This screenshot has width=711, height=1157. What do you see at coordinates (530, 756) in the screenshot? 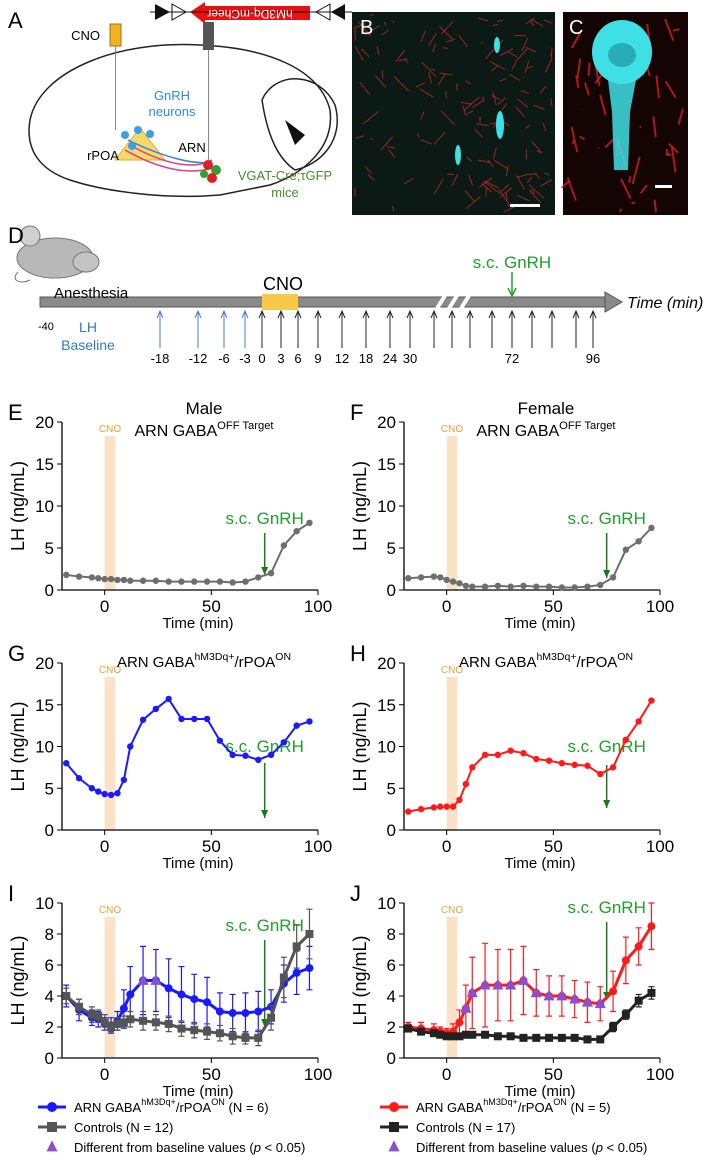
I see `series-line` at bounding box center [530, 756].